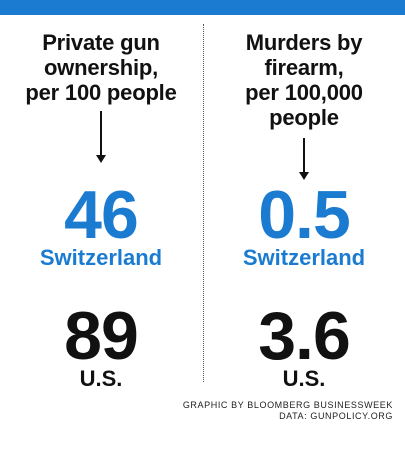  What do you see at coordinates (203, 203) in the screenshot?
I see `column-divider` at bounding box center [203, 203].